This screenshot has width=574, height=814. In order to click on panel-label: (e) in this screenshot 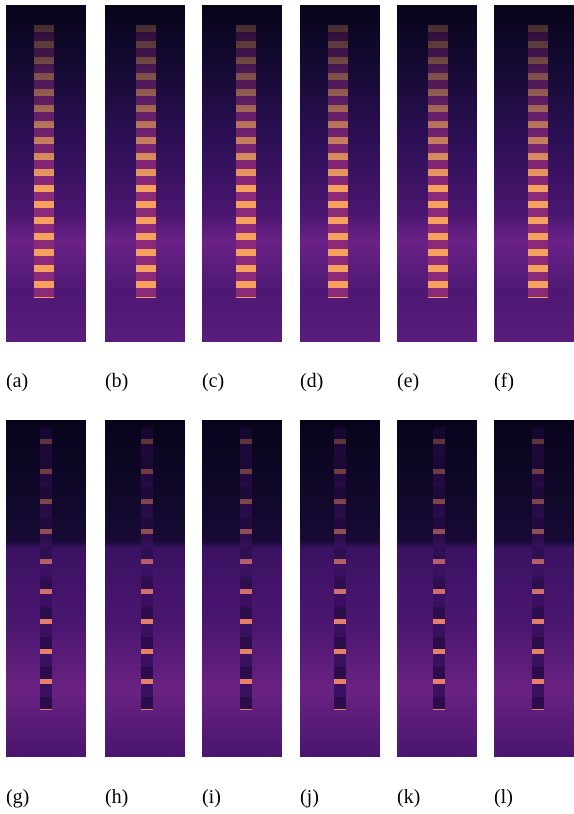, I will do `click(408, 381)`.